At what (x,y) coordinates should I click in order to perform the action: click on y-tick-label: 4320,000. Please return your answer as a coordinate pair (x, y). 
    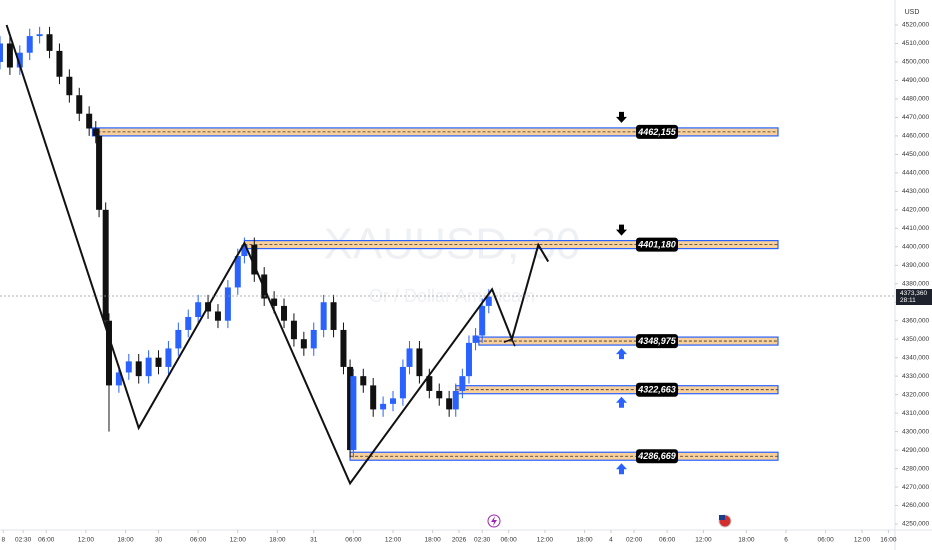
    Looking at the image, I should click on (915, 394).